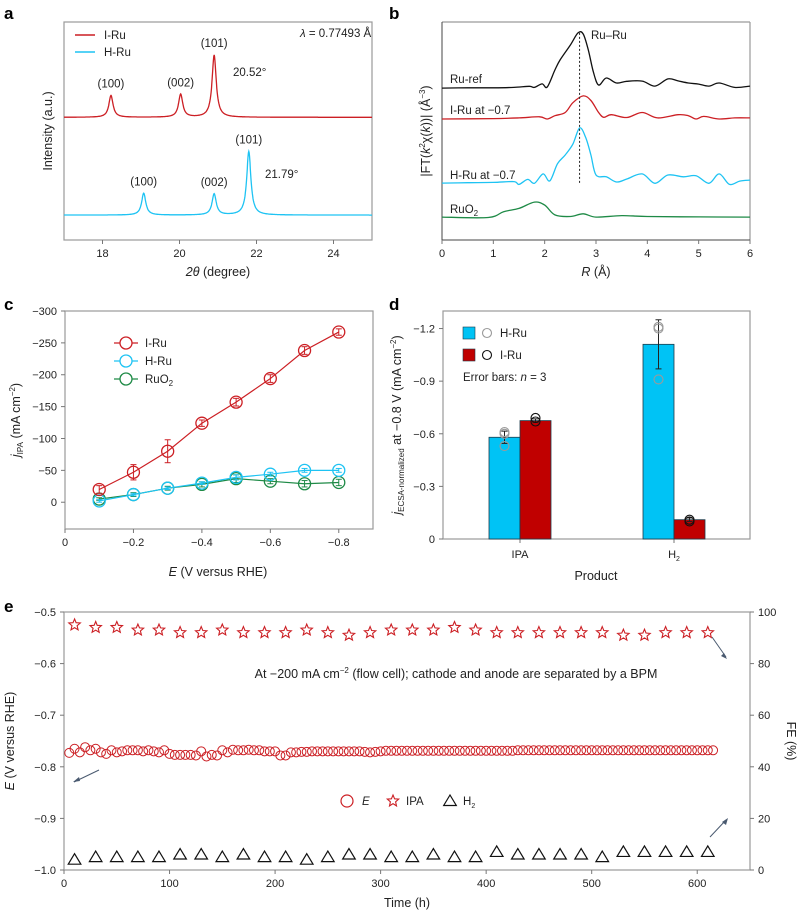 Image resolution: width=802 pixels, height=912 pixels. I want to click on y-tick-label: −0.8, so click(45, 768).